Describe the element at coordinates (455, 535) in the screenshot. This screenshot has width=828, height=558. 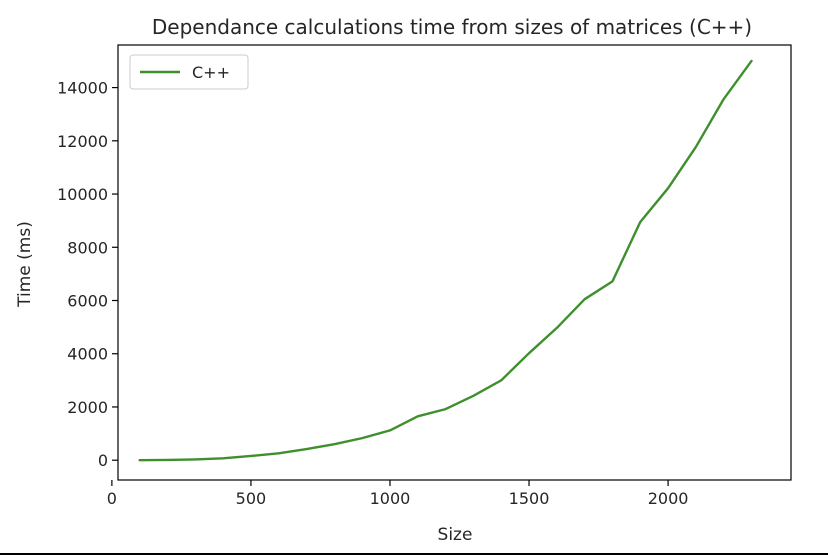
I see `x-axis-label: Size` at that location.